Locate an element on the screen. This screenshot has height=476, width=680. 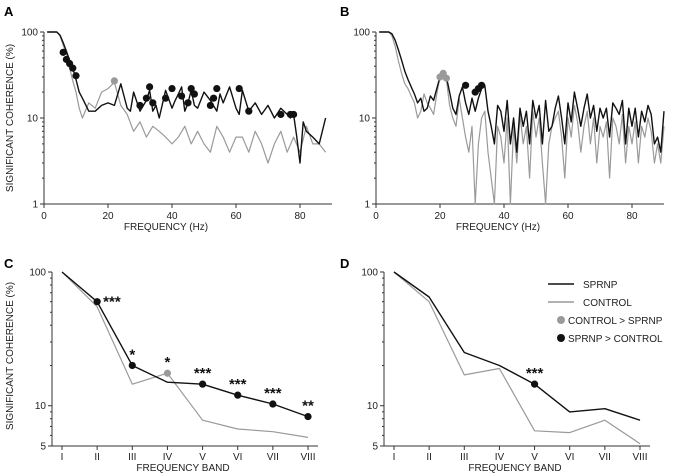
panel-label-a: A is located at coordinates (9, 11).